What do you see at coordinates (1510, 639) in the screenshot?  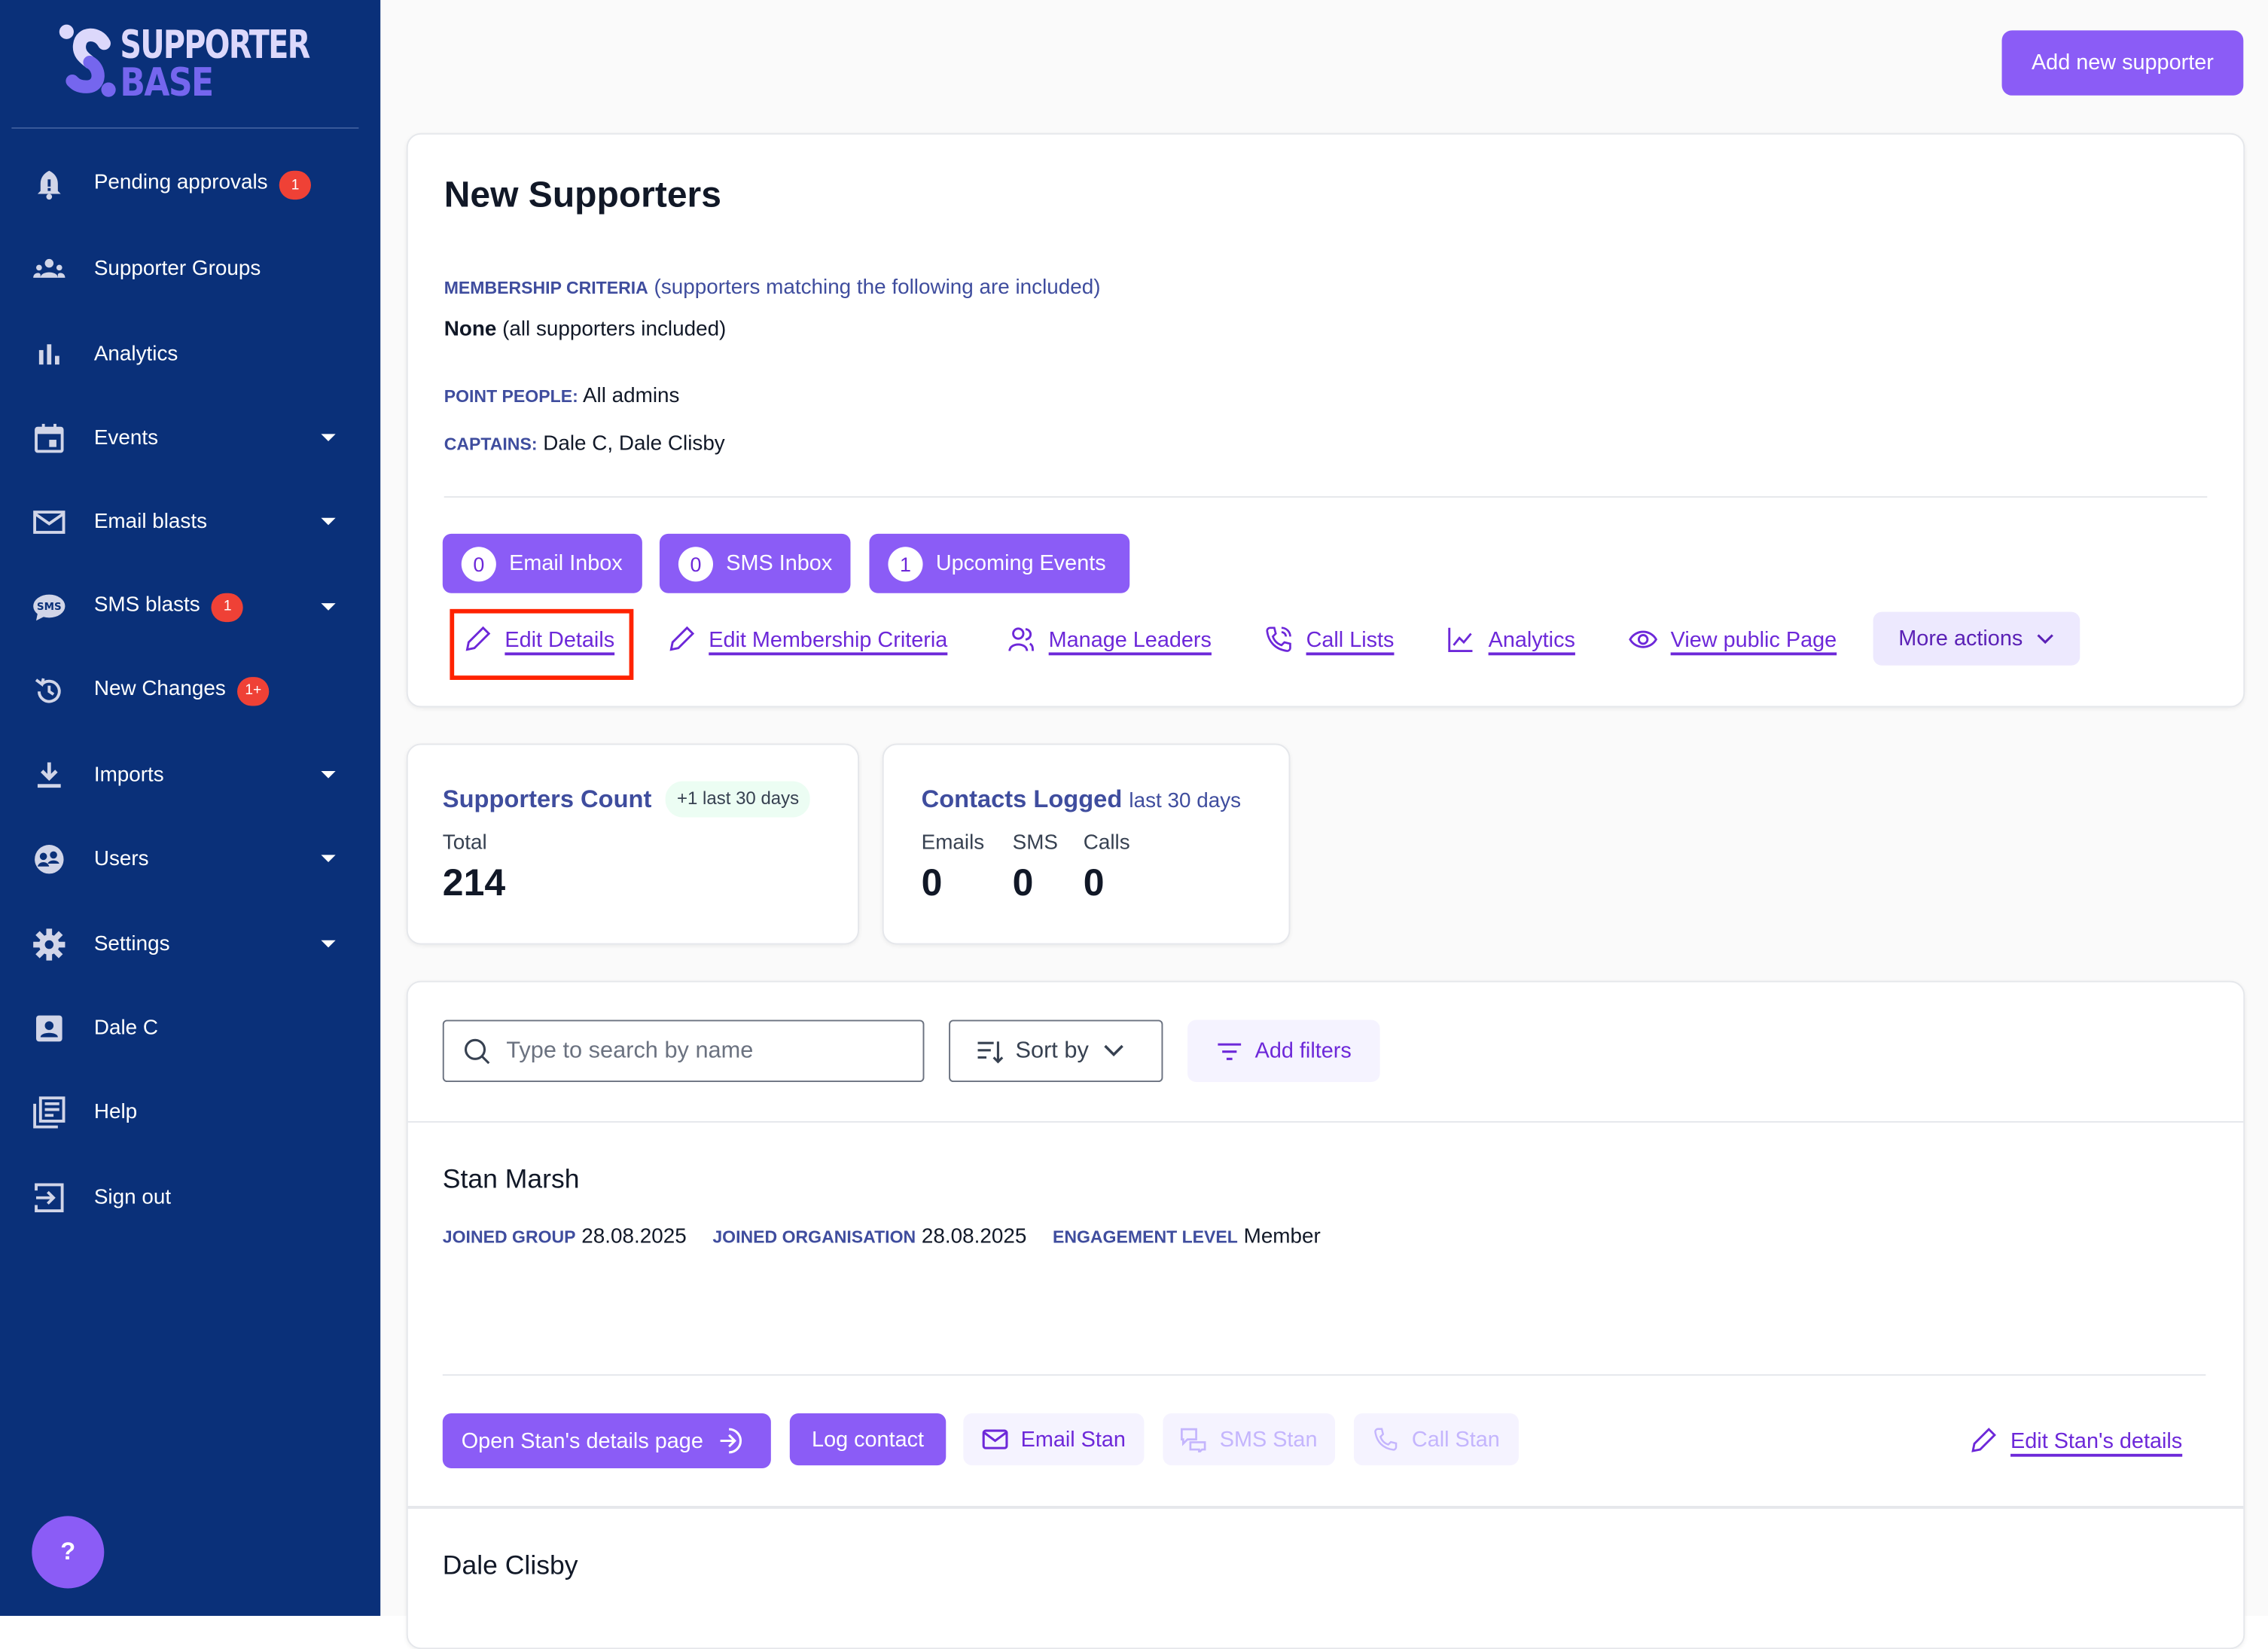 I see `analytics-link: Analytics` at bounding box center [1510, 639].